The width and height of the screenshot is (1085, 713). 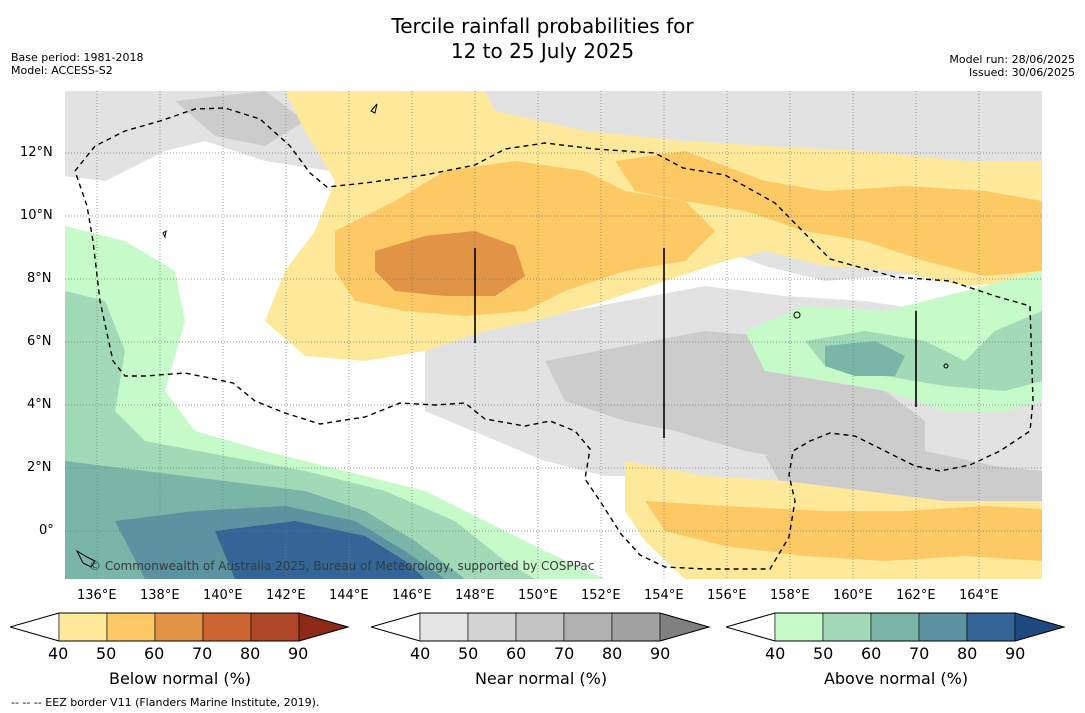 I want to click on below-tick-70: 70, so click(x=202, y=653).